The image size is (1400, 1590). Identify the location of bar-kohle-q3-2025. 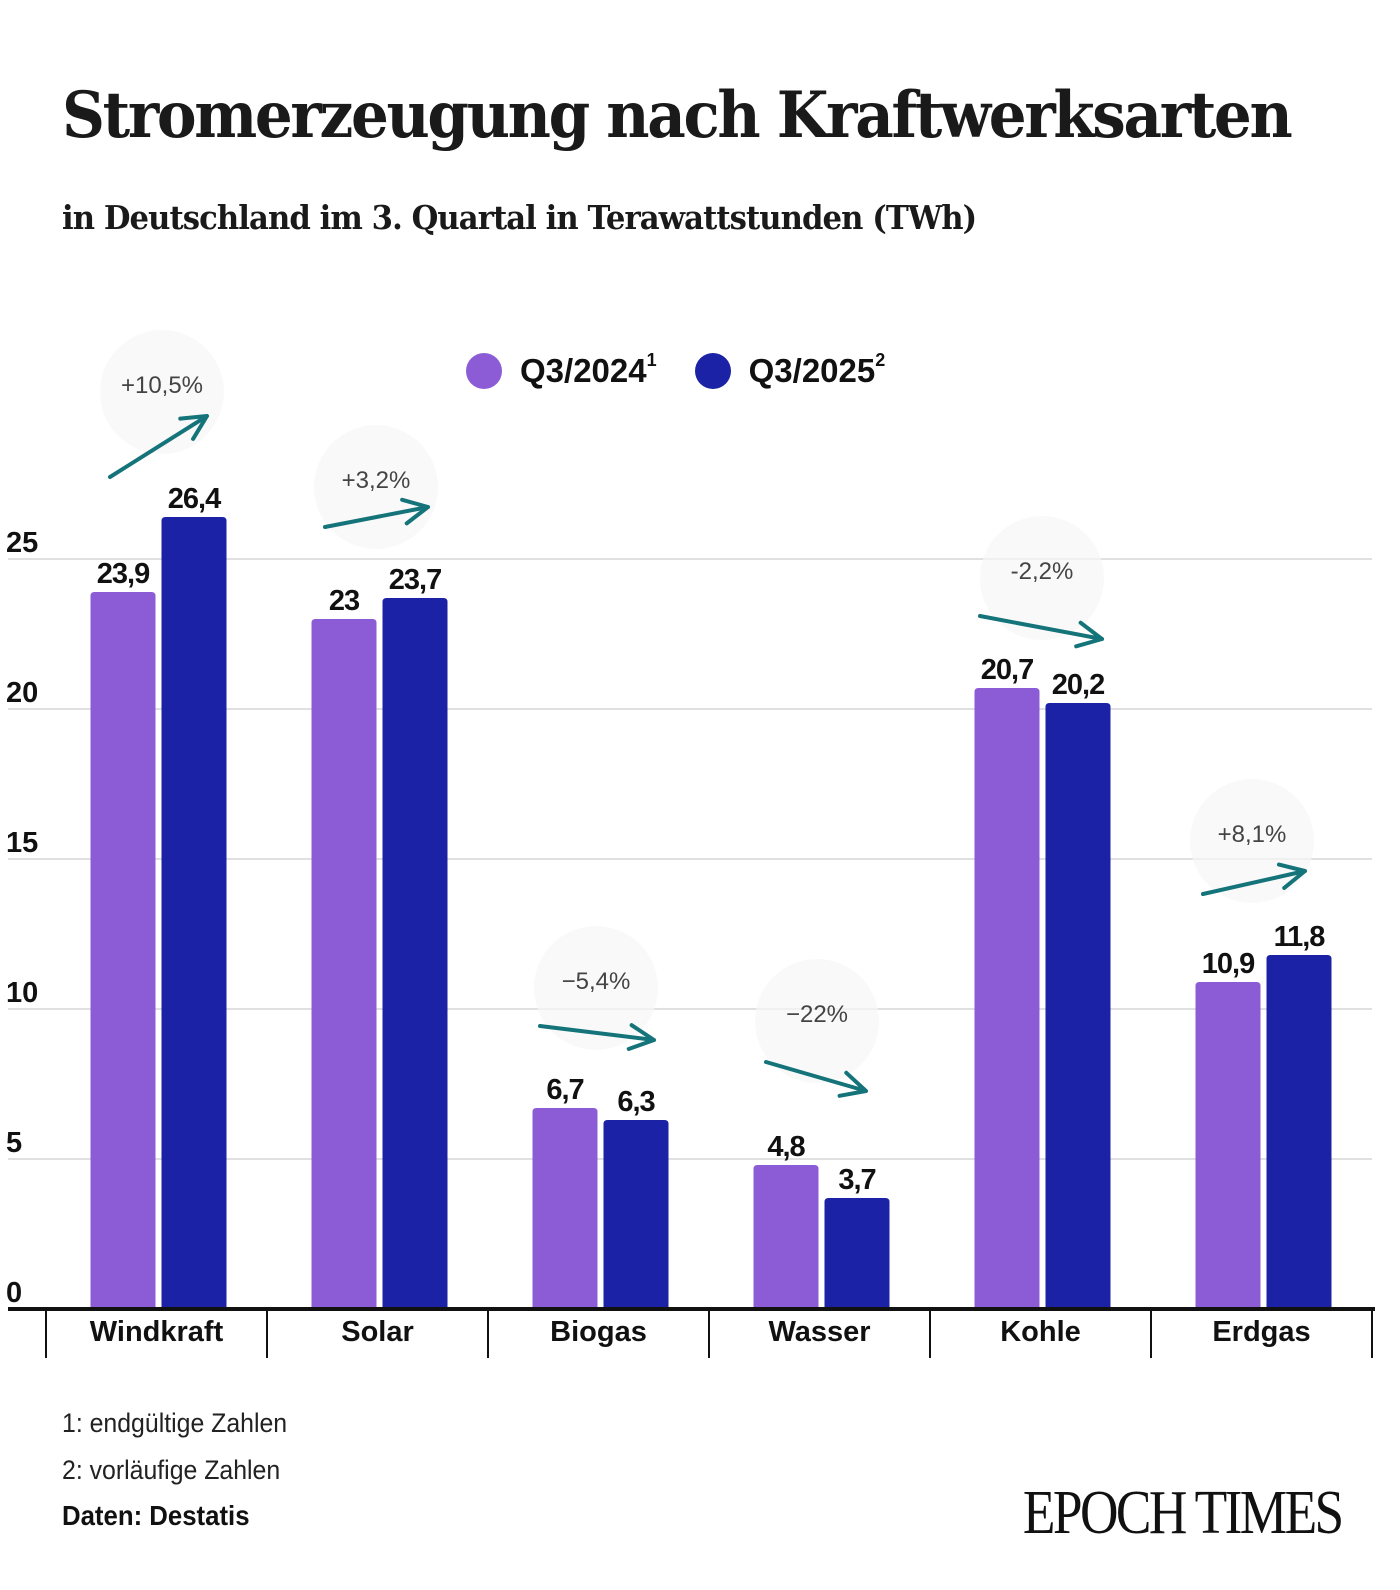
(1078, 1006).